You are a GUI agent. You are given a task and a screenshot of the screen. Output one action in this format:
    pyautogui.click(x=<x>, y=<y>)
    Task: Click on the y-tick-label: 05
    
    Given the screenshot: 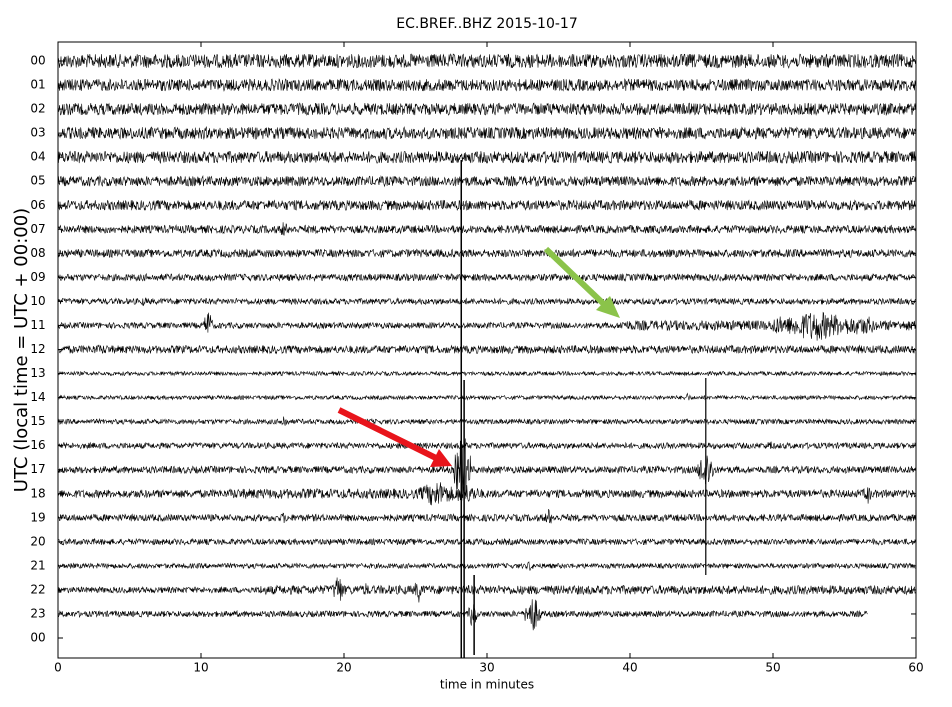 What is the action you would take?
    pyautogui.click(x=37, y=181)
    